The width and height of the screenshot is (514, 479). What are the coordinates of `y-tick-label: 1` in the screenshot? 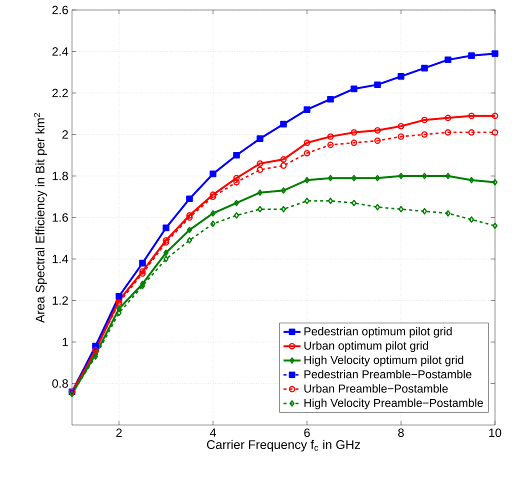 It's located at (65, 342).